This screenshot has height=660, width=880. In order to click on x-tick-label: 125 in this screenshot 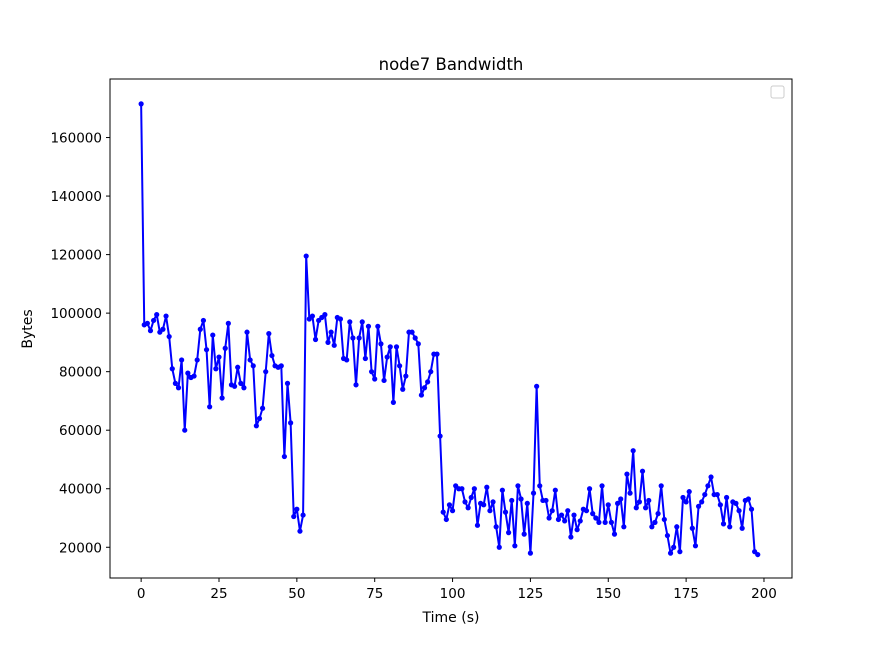, I will do `click(531, 594)`.